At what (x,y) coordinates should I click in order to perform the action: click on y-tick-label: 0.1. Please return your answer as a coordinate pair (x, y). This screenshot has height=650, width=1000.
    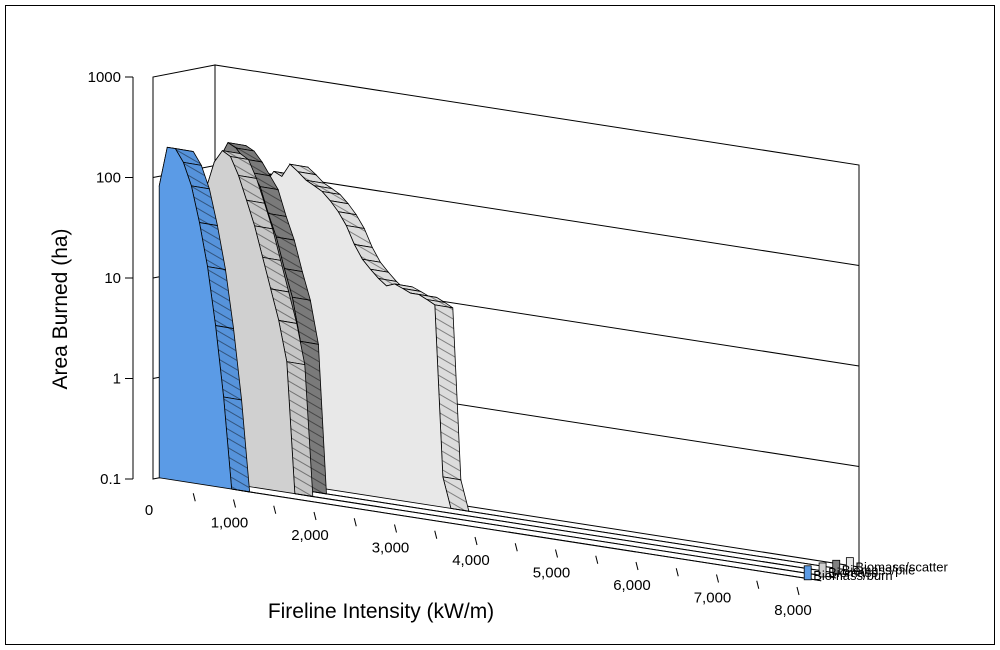
    Looking at the image, I should click on (110, 479).